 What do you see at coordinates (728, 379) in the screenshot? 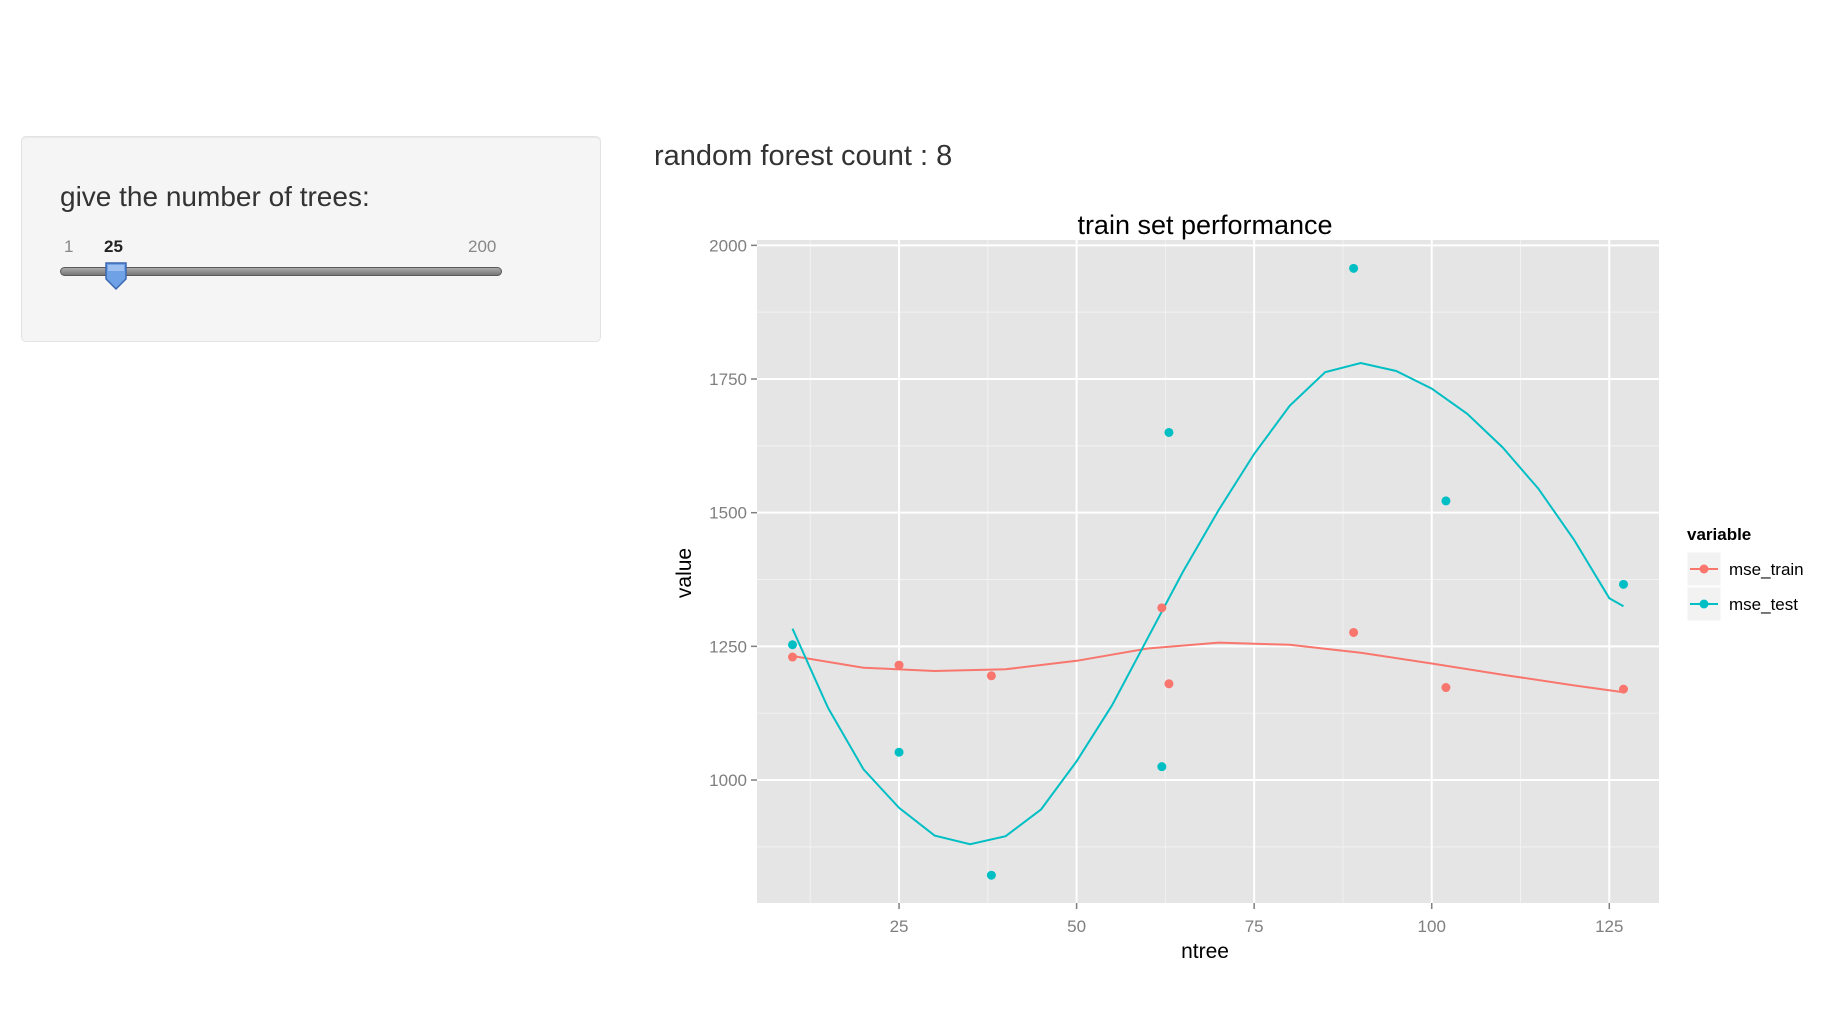
I see `y-tick-label: 1750` at bounding box center [728, 379].